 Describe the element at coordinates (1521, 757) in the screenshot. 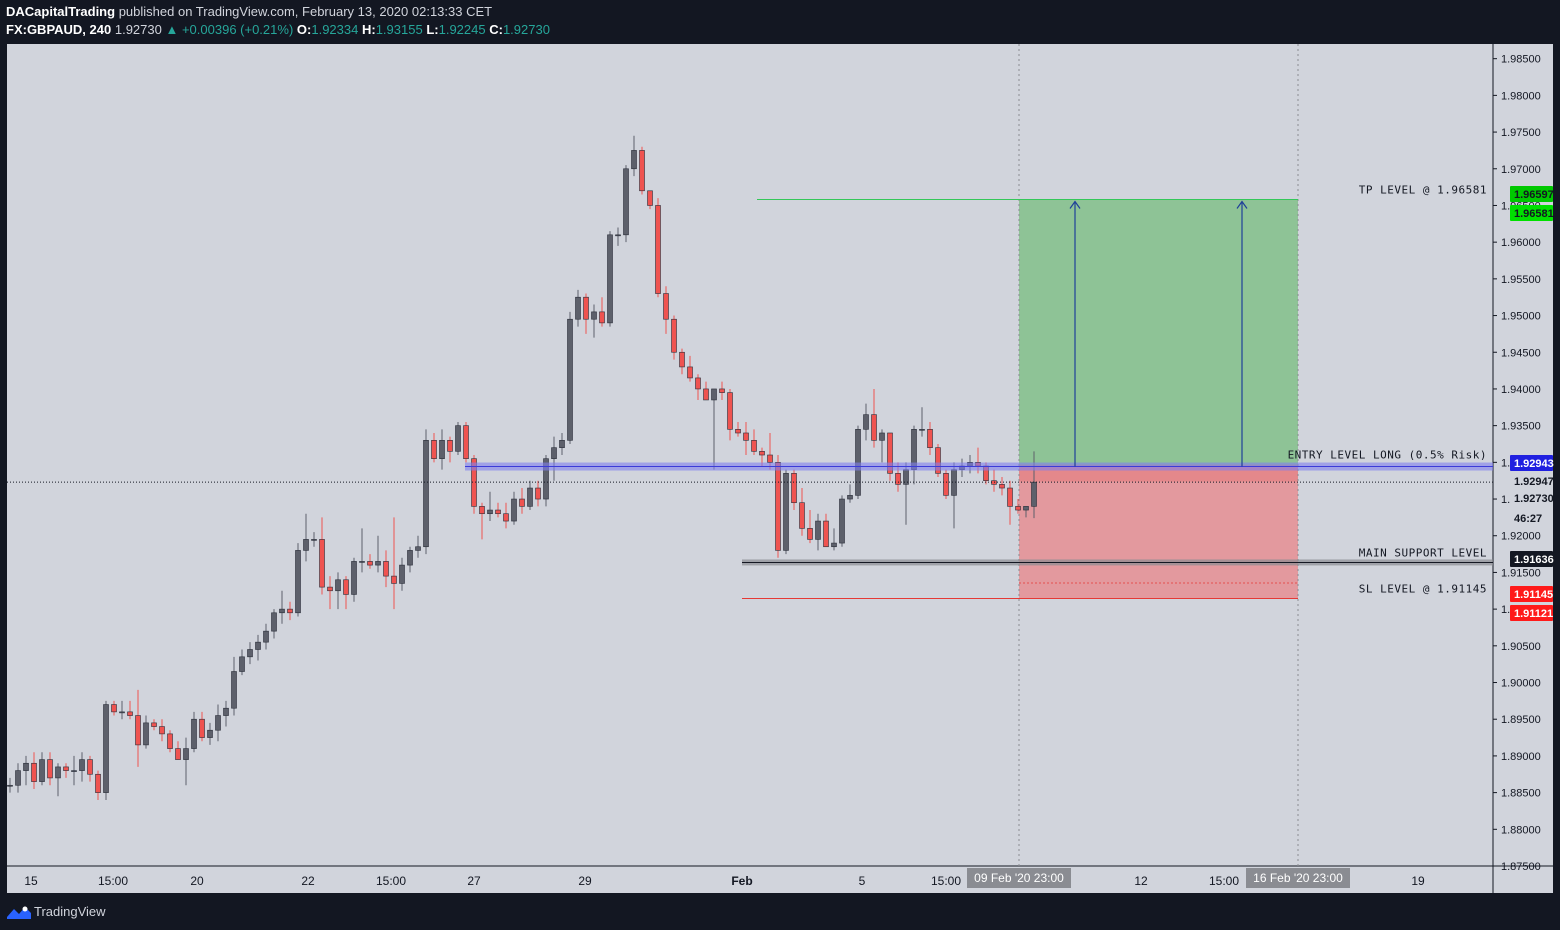

I see `y-tick-label: 1.89000` at that location.